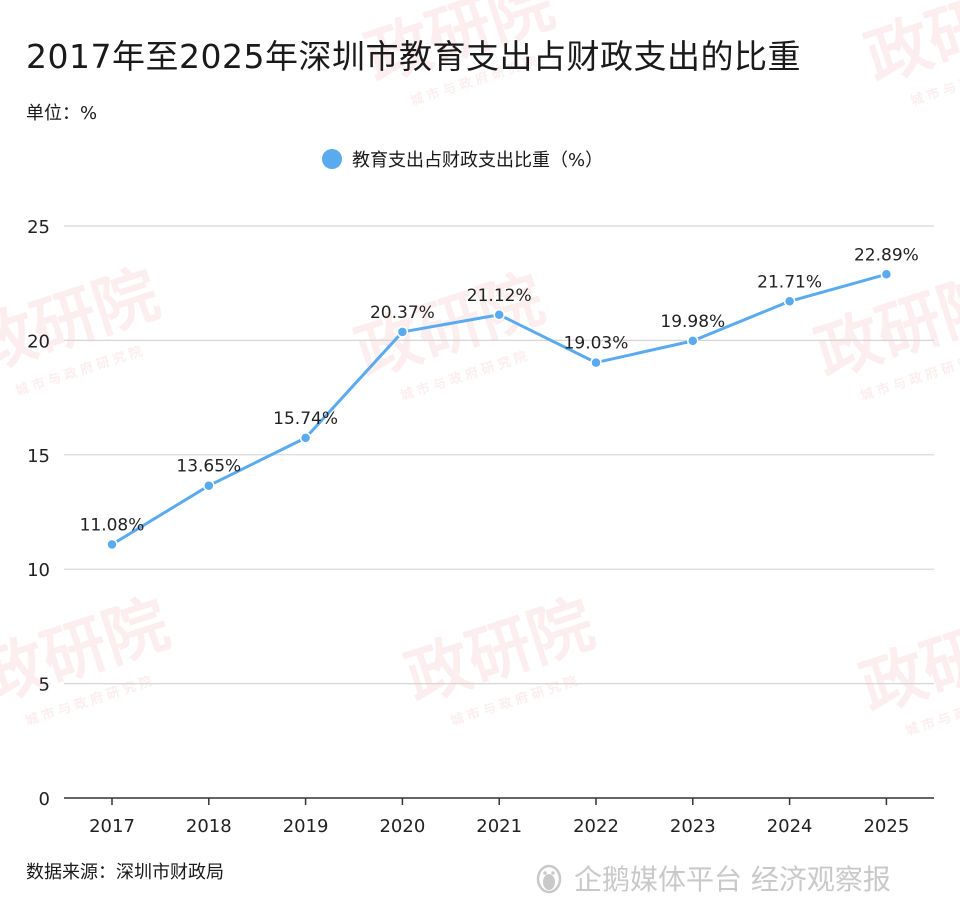  Describe the element at coordinates (44, 685) in the screenshot. I see `y-tick-label: 5` at that location.